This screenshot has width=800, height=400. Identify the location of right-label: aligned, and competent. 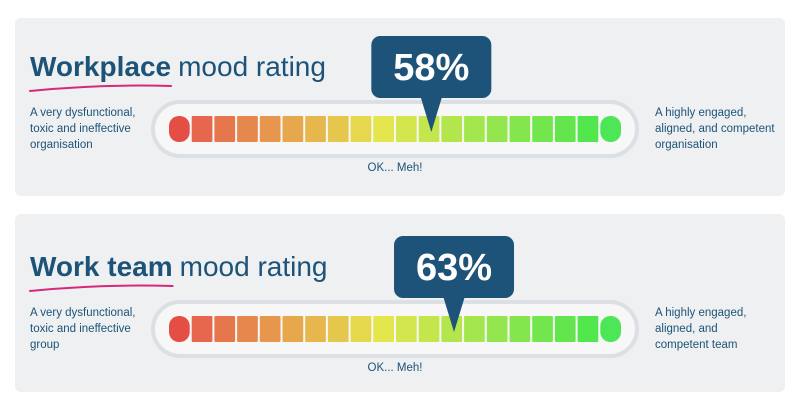
(715, 129).